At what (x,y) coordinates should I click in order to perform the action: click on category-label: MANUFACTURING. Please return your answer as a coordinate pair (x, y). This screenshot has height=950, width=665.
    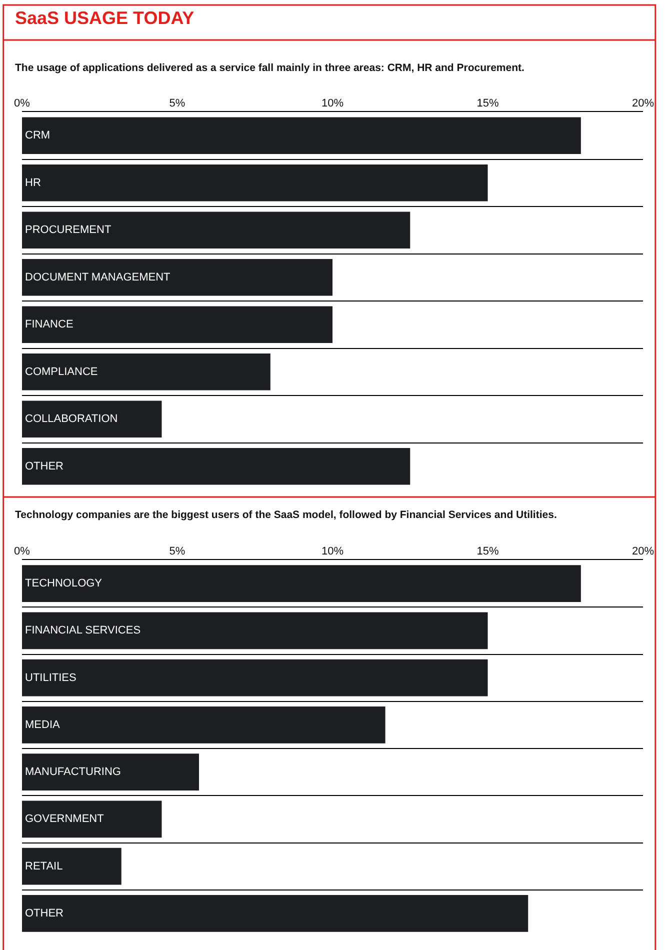
    Looking at the image, I should click on (73, 772).